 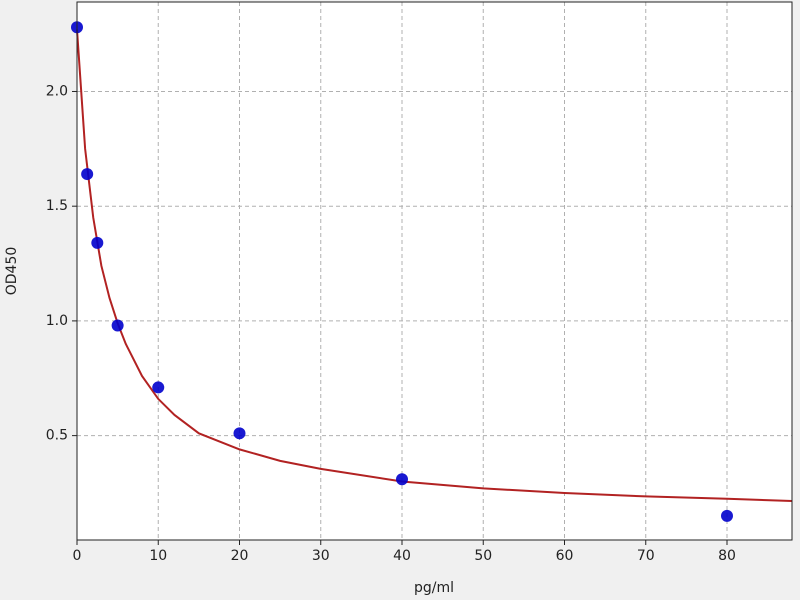 I want to click on x-tick-label: 60, so click(x=565, y=556).